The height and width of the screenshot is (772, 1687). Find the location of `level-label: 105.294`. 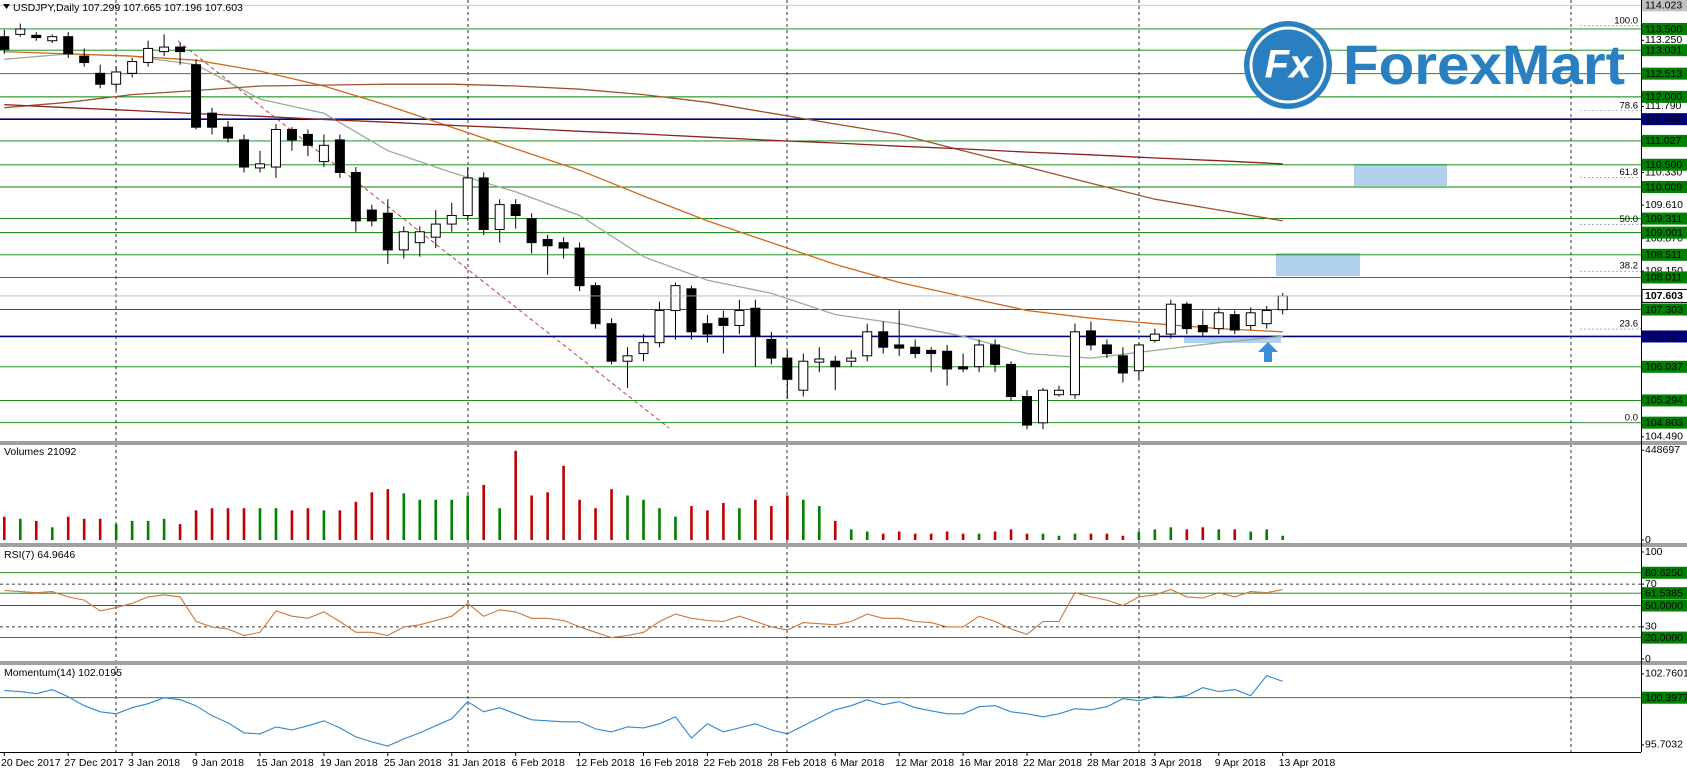

level-label: 105.294 is located at coordinates (1664, 401).